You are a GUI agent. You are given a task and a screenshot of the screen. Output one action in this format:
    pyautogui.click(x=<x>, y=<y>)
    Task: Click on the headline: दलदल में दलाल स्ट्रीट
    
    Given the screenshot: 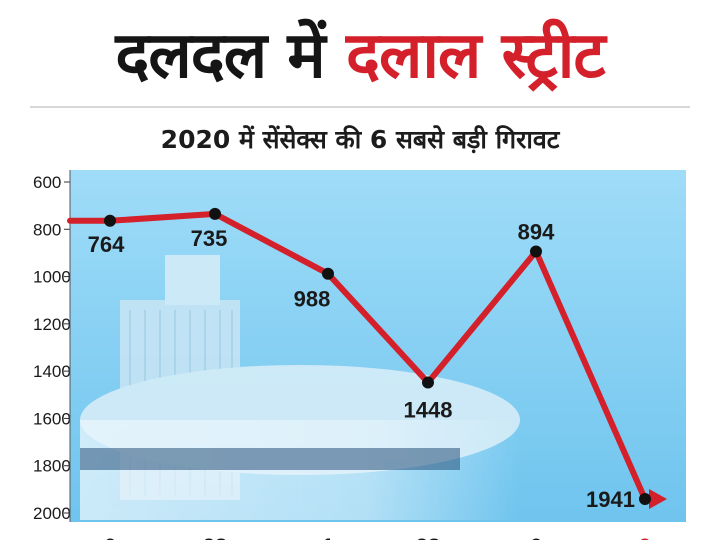 What is the action you would take?
    pyautogui.click(x=360, y=56)
    